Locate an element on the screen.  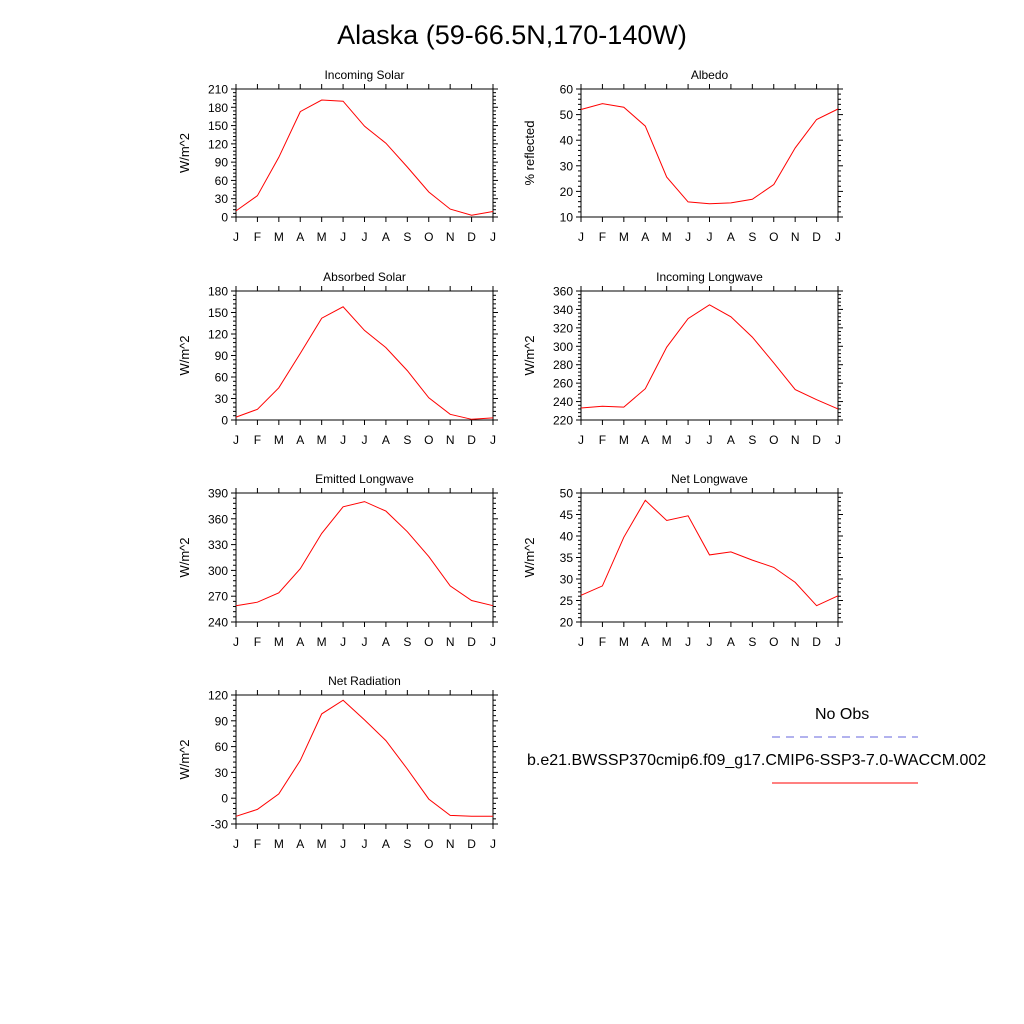
y-tick-label: 270 is located at coordinates (218, 597).